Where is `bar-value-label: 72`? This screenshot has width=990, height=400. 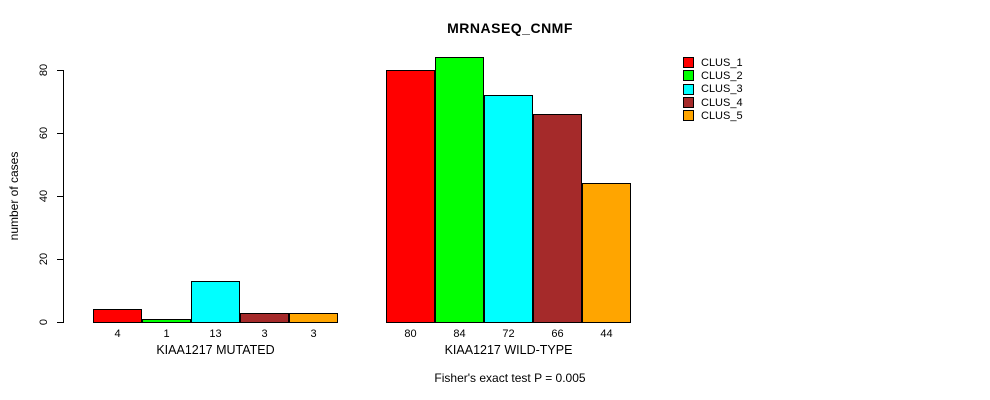 bar-value-label: 72 is located at coordinates (508, 334).